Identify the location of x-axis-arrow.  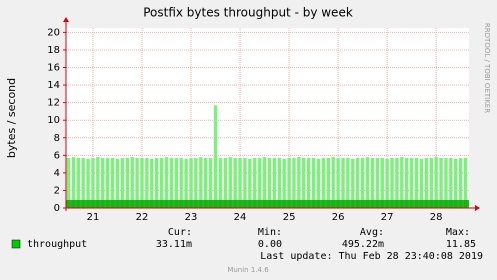
(477, 208).